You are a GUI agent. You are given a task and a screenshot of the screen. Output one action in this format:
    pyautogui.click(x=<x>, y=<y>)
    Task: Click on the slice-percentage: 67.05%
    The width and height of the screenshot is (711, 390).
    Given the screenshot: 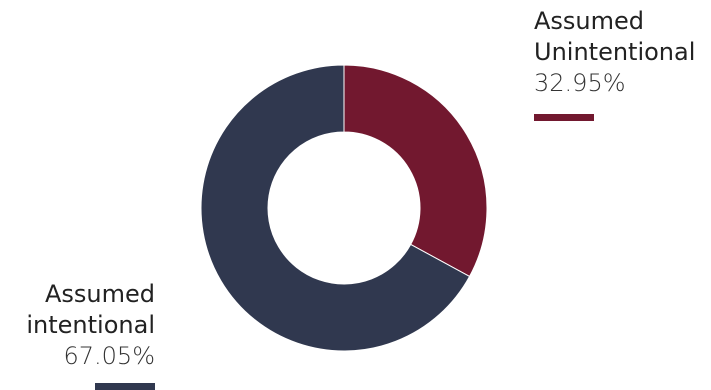 What is the action you would take?
    pyautogui.click(x=109, y=356)
    